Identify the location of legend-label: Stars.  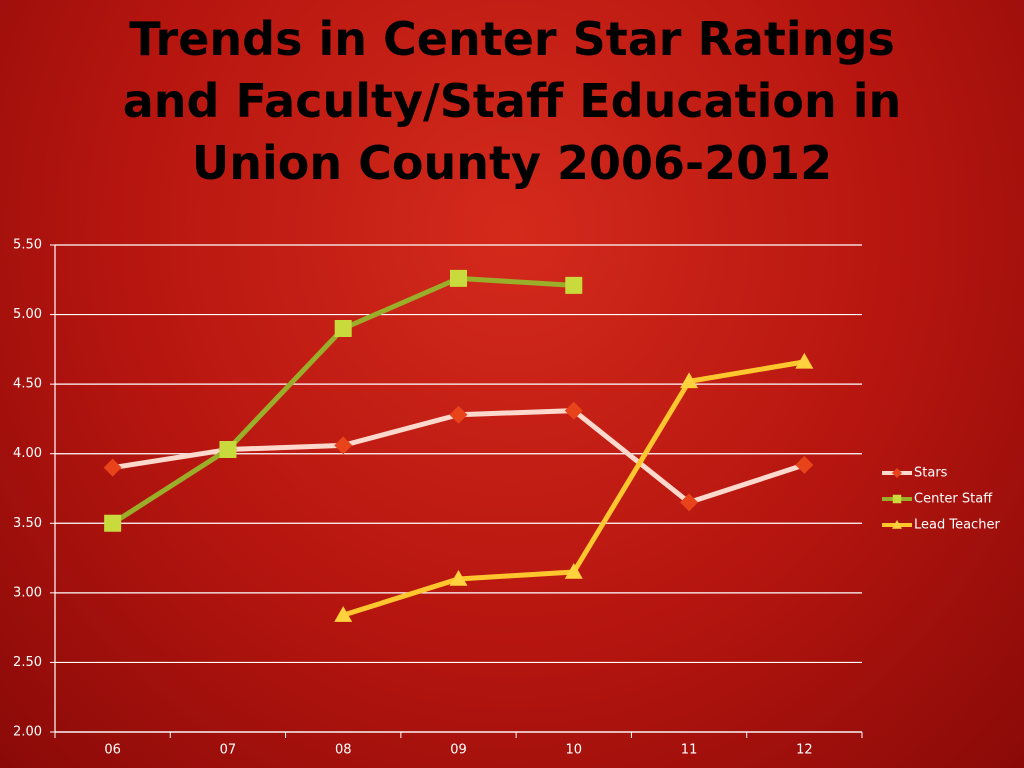
(931, 473).